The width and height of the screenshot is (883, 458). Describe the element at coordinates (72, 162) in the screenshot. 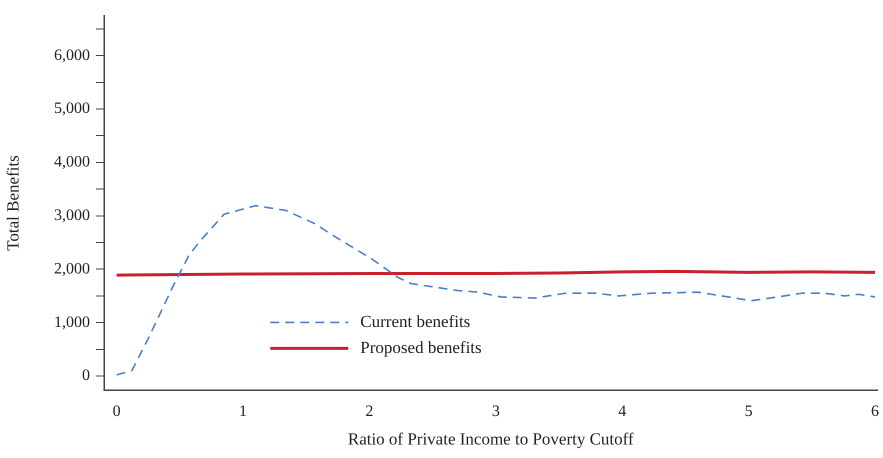

I see `y-tick-label: 4,000` at that location.